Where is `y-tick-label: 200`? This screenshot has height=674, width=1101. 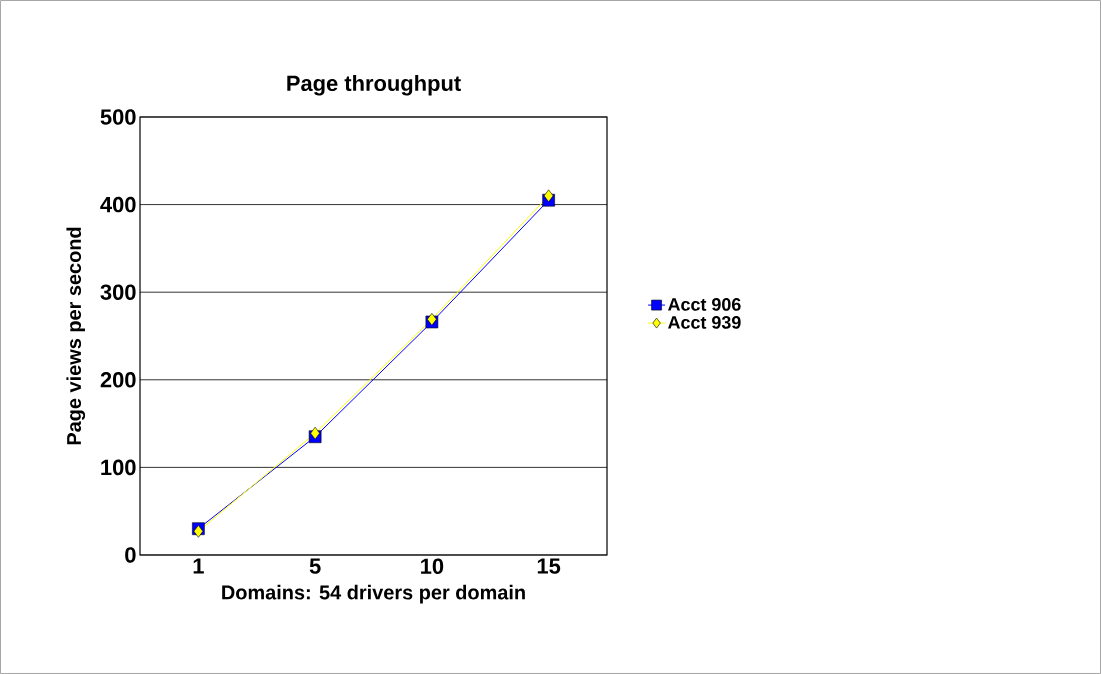
y-tick-label: 200 is located at coordinates (118, 380).